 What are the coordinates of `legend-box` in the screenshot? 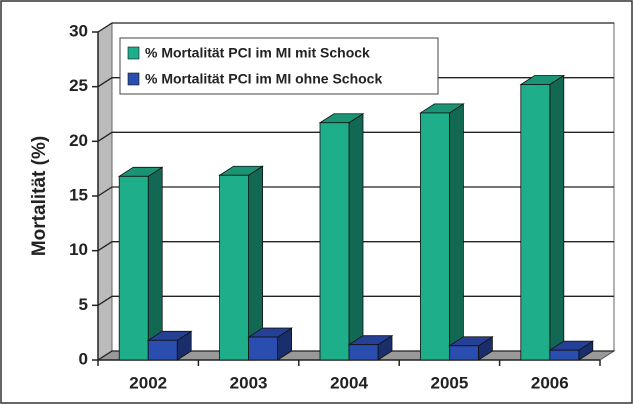 It's located at (279, 66).